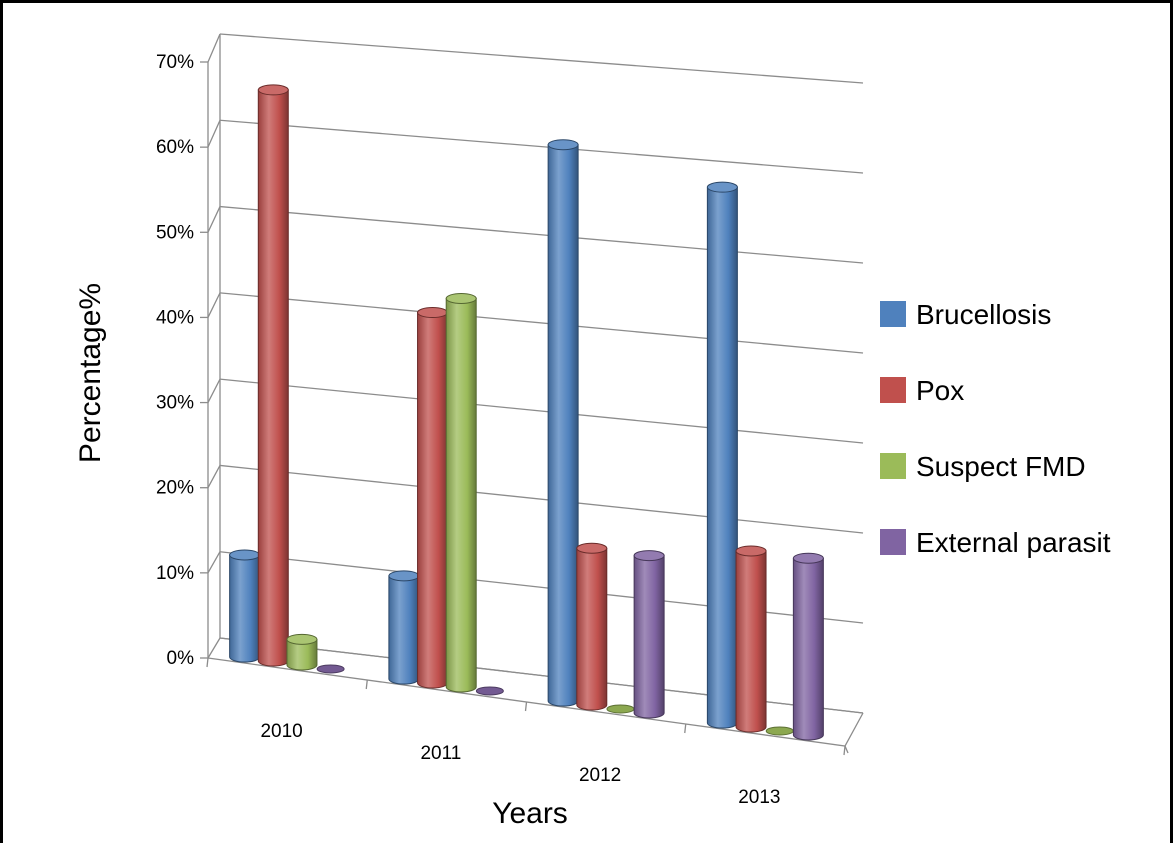 This screenshot has width=1173, height=846. What do you see at coordinates (175, 147) in the screenshot?
I see `y-tick-label: 60%` at bounding box center [175, 147].